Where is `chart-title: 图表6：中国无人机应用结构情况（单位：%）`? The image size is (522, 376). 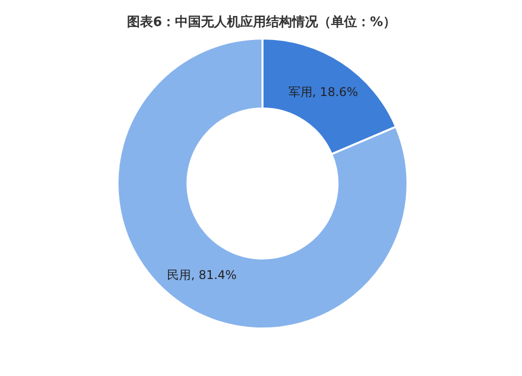
chart-title: 图表6：中国无人机应用结构情况（单位：%） is located at coordinates (261, 22).